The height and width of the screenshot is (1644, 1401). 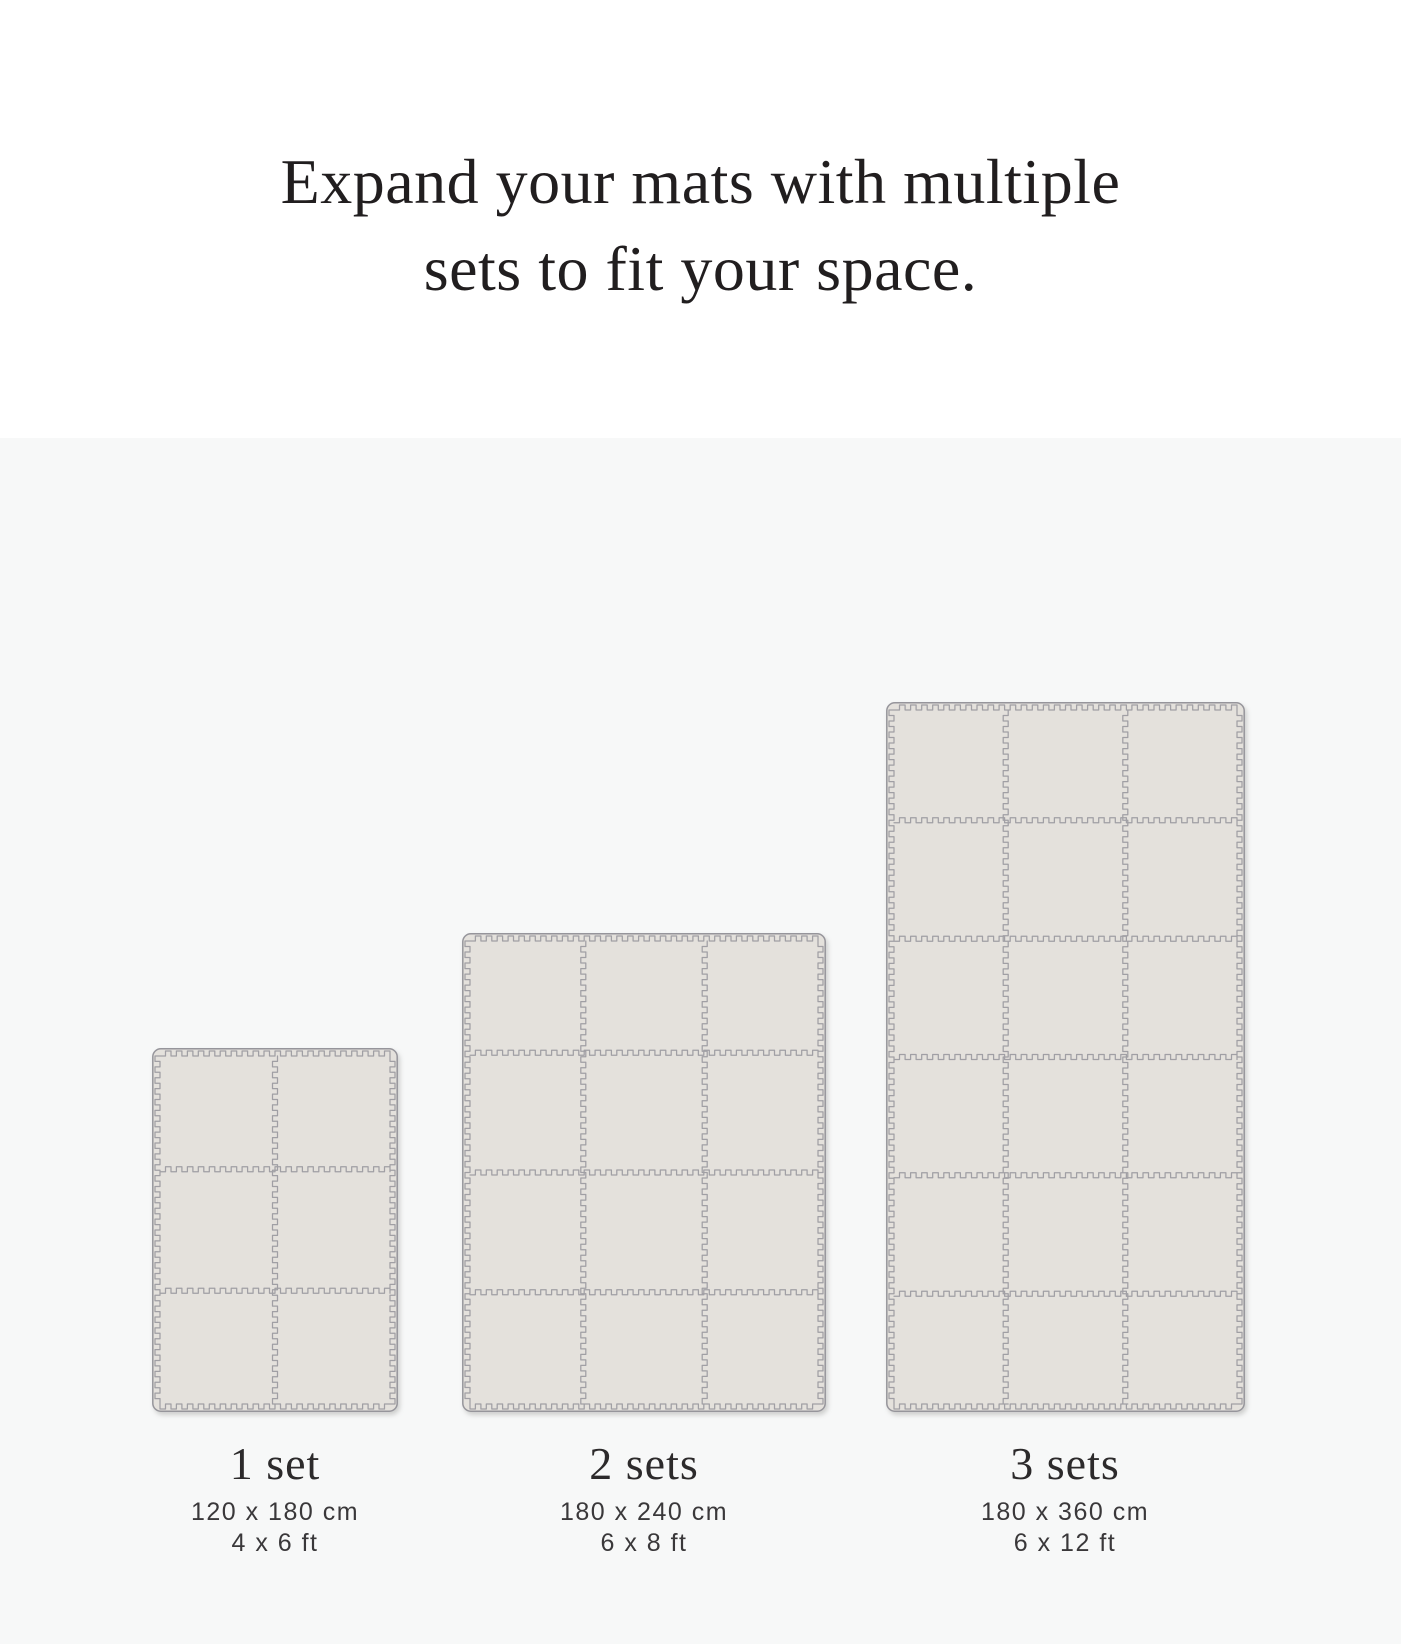 I want to click on mat-illustration-1-set, so click(x=275, y=1230).